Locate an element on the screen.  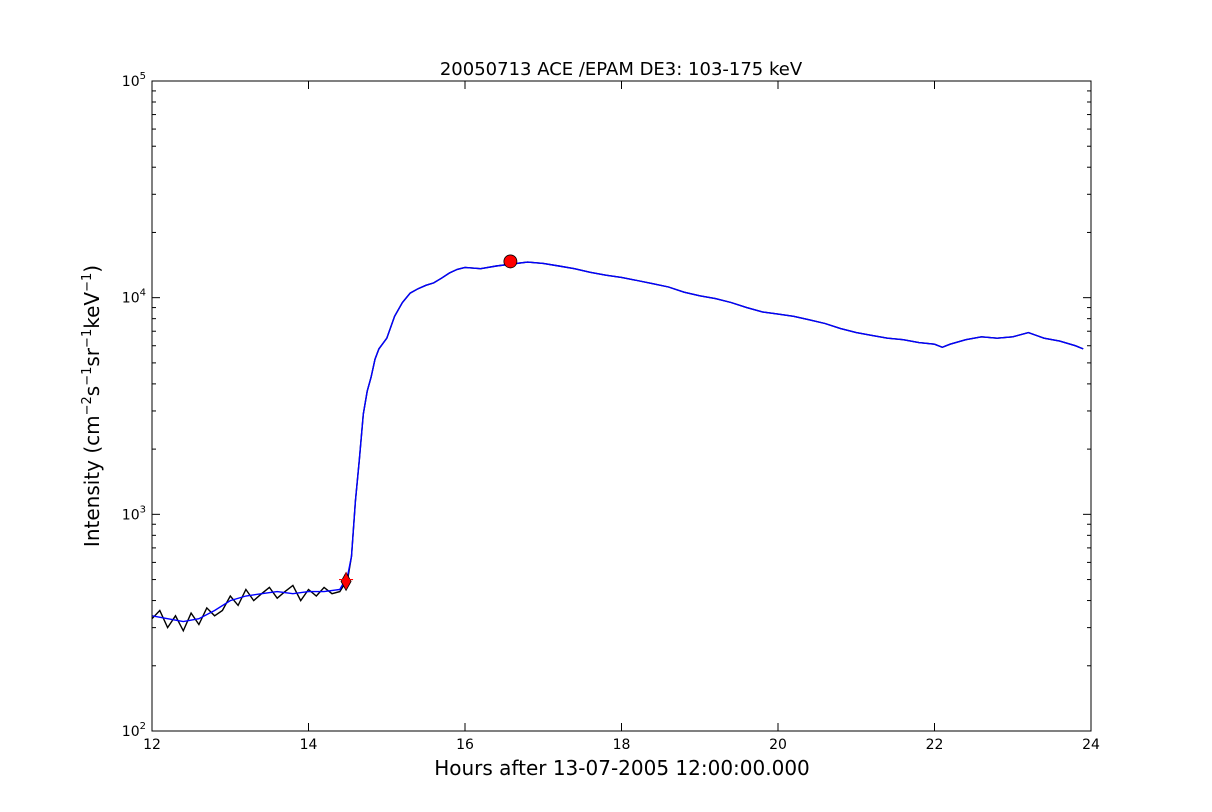
x-tick-label: 24 is located at coordinates (1091, 745).